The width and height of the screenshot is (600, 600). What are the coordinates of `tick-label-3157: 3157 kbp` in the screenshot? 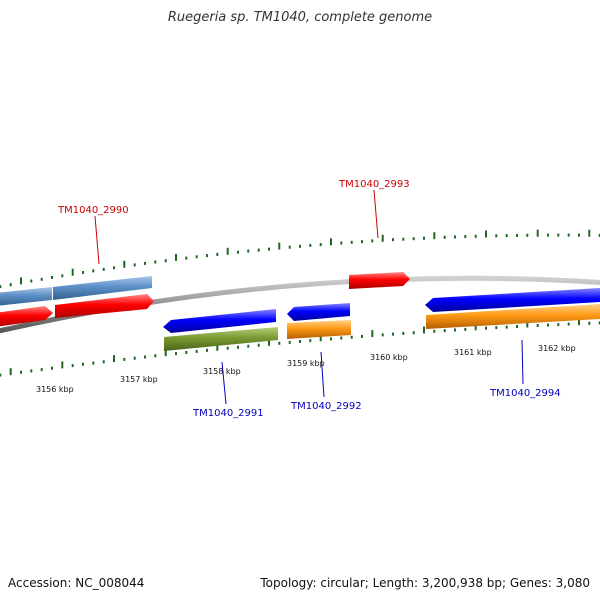 It's located at (139, 379).